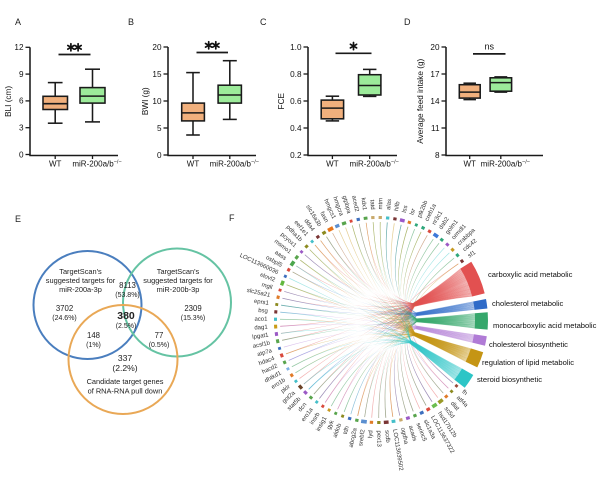 Image resolution: width=600 pixels, height=491 pixels. I want to click on svg-text: aldob, so click(337, 430).